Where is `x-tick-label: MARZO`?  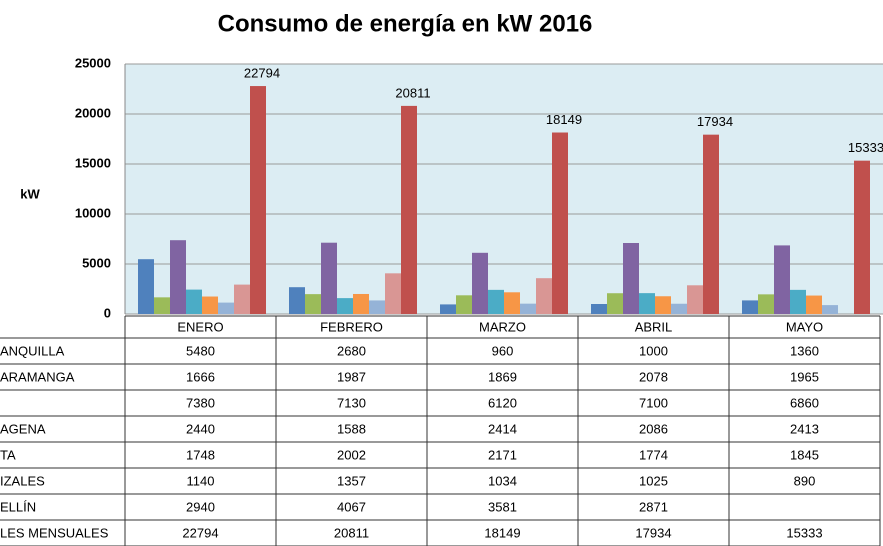
x-tick-label: MARZO is located at coordinates (502, 326).